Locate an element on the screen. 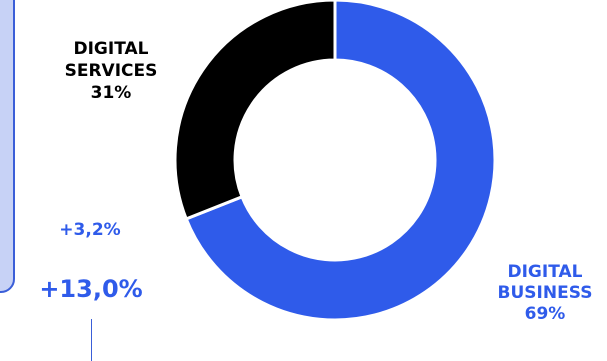 Image resolution: width=607 pixels, height=361 pixels. slice-label-business-value: 69% is located at coordinates (545, 314).